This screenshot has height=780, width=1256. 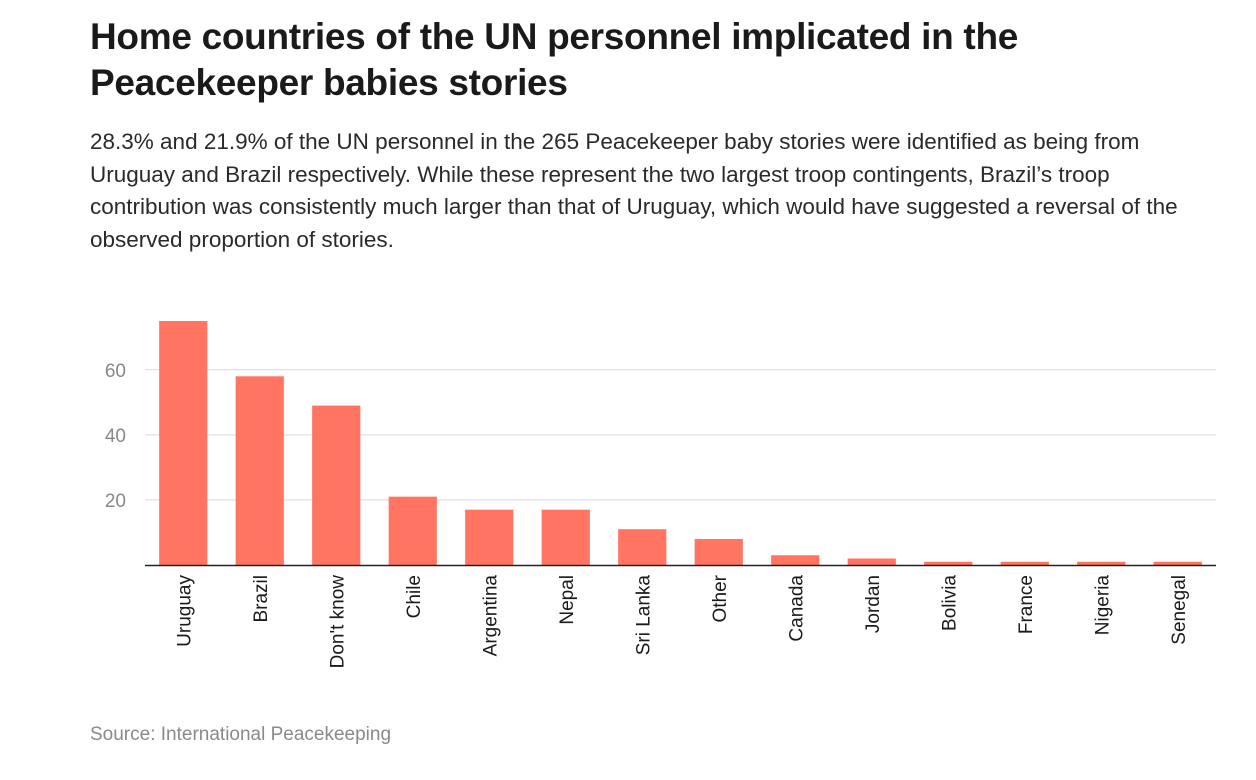 I want to click on category-label: Brazil, so click(x=261, y=599).